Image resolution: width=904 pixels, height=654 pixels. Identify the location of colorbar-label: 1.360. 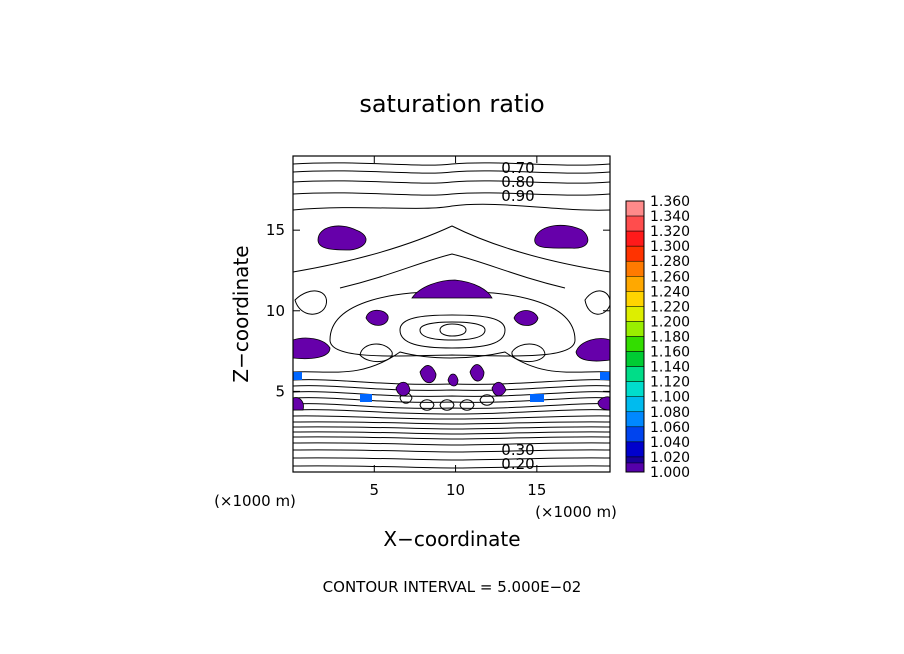
(670, 202).